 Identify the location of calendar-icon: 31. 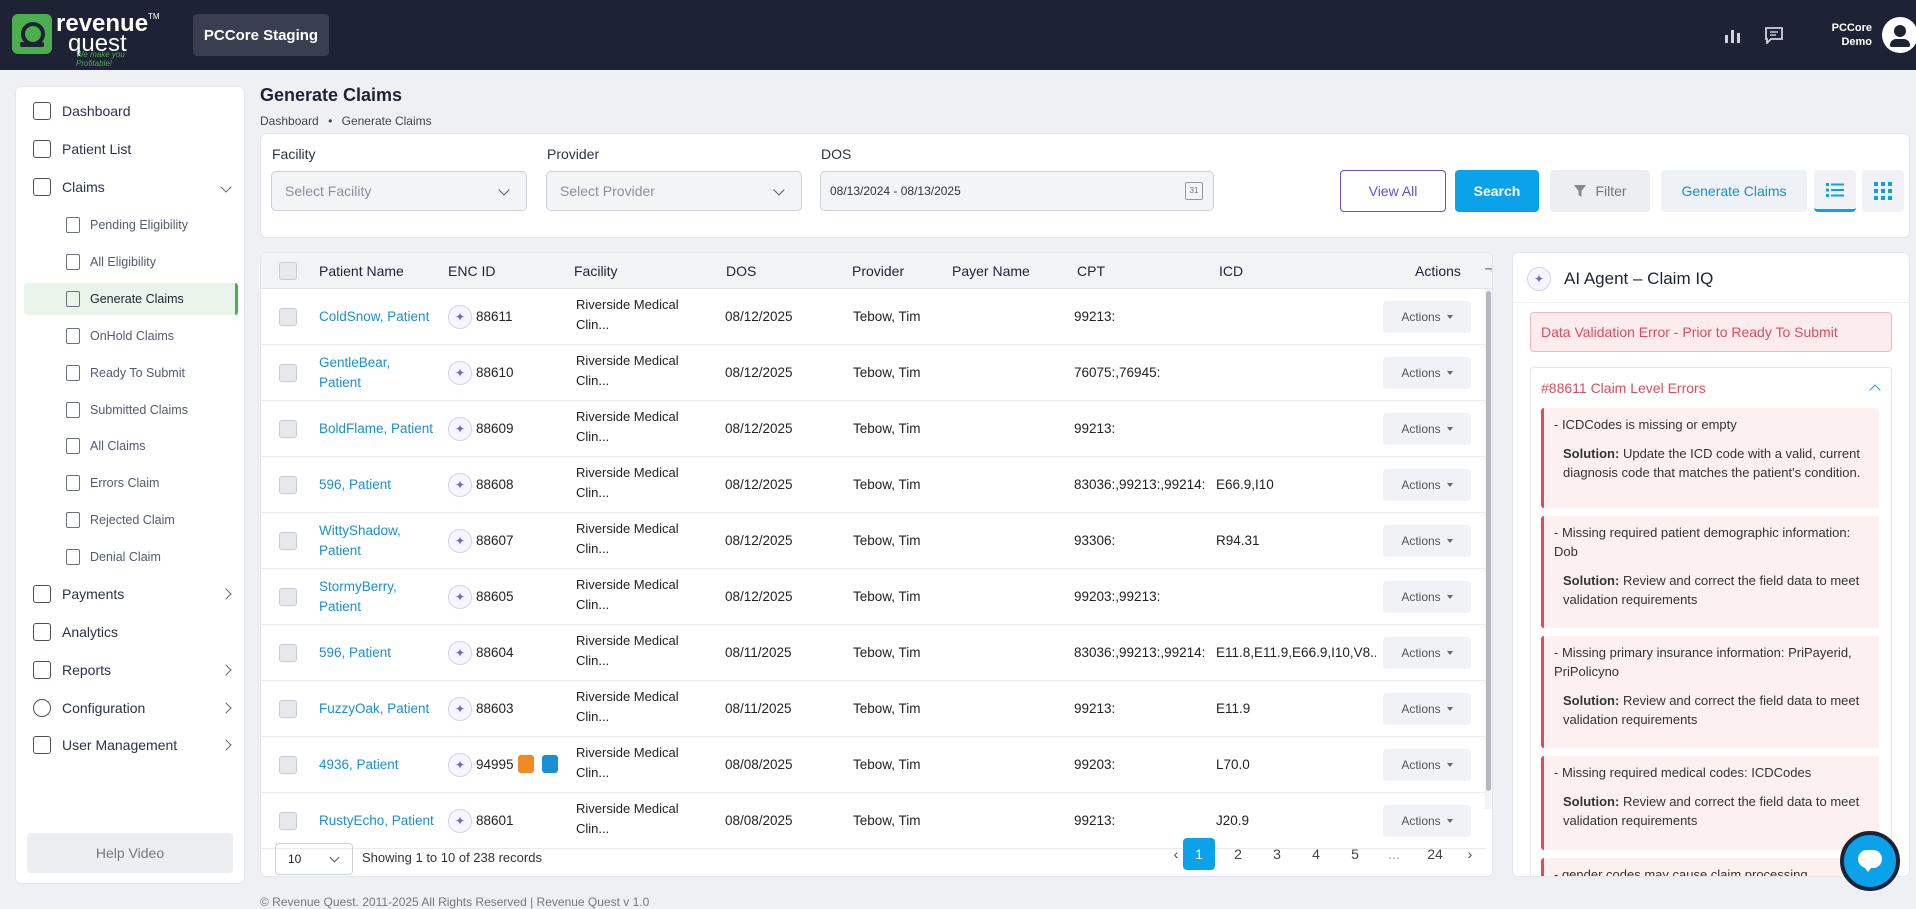
(1194, 191).